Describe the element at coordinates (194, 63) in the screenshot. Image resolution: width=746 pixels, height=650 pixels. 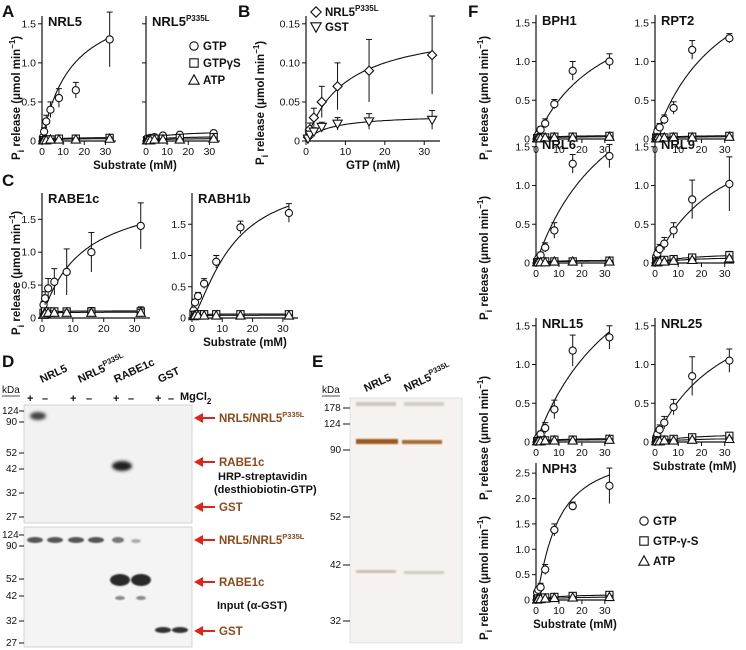
I see `legend-a-gtpgs-icon` at that location.